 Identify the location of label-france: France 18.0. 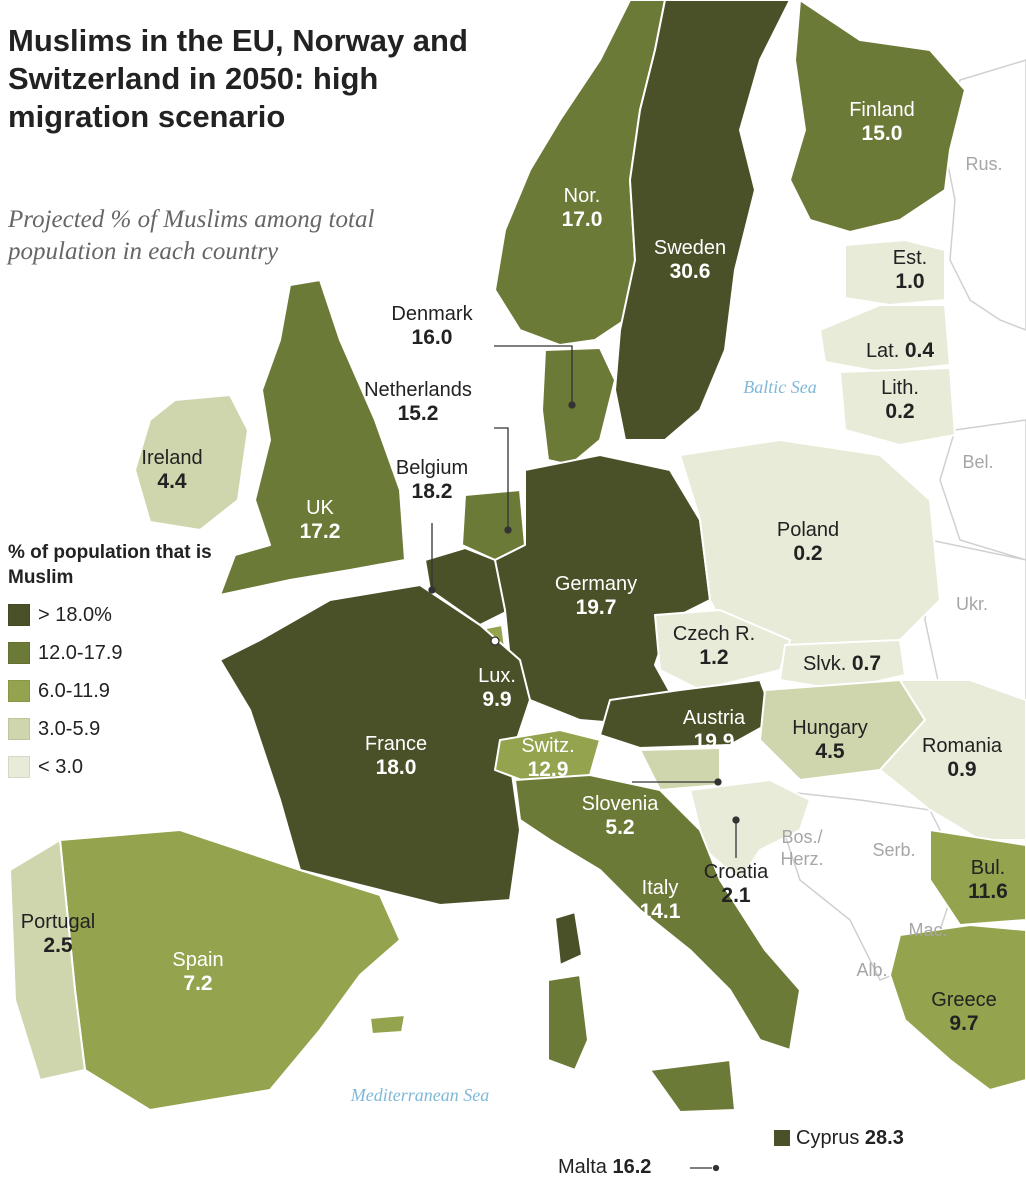
(396, 756).